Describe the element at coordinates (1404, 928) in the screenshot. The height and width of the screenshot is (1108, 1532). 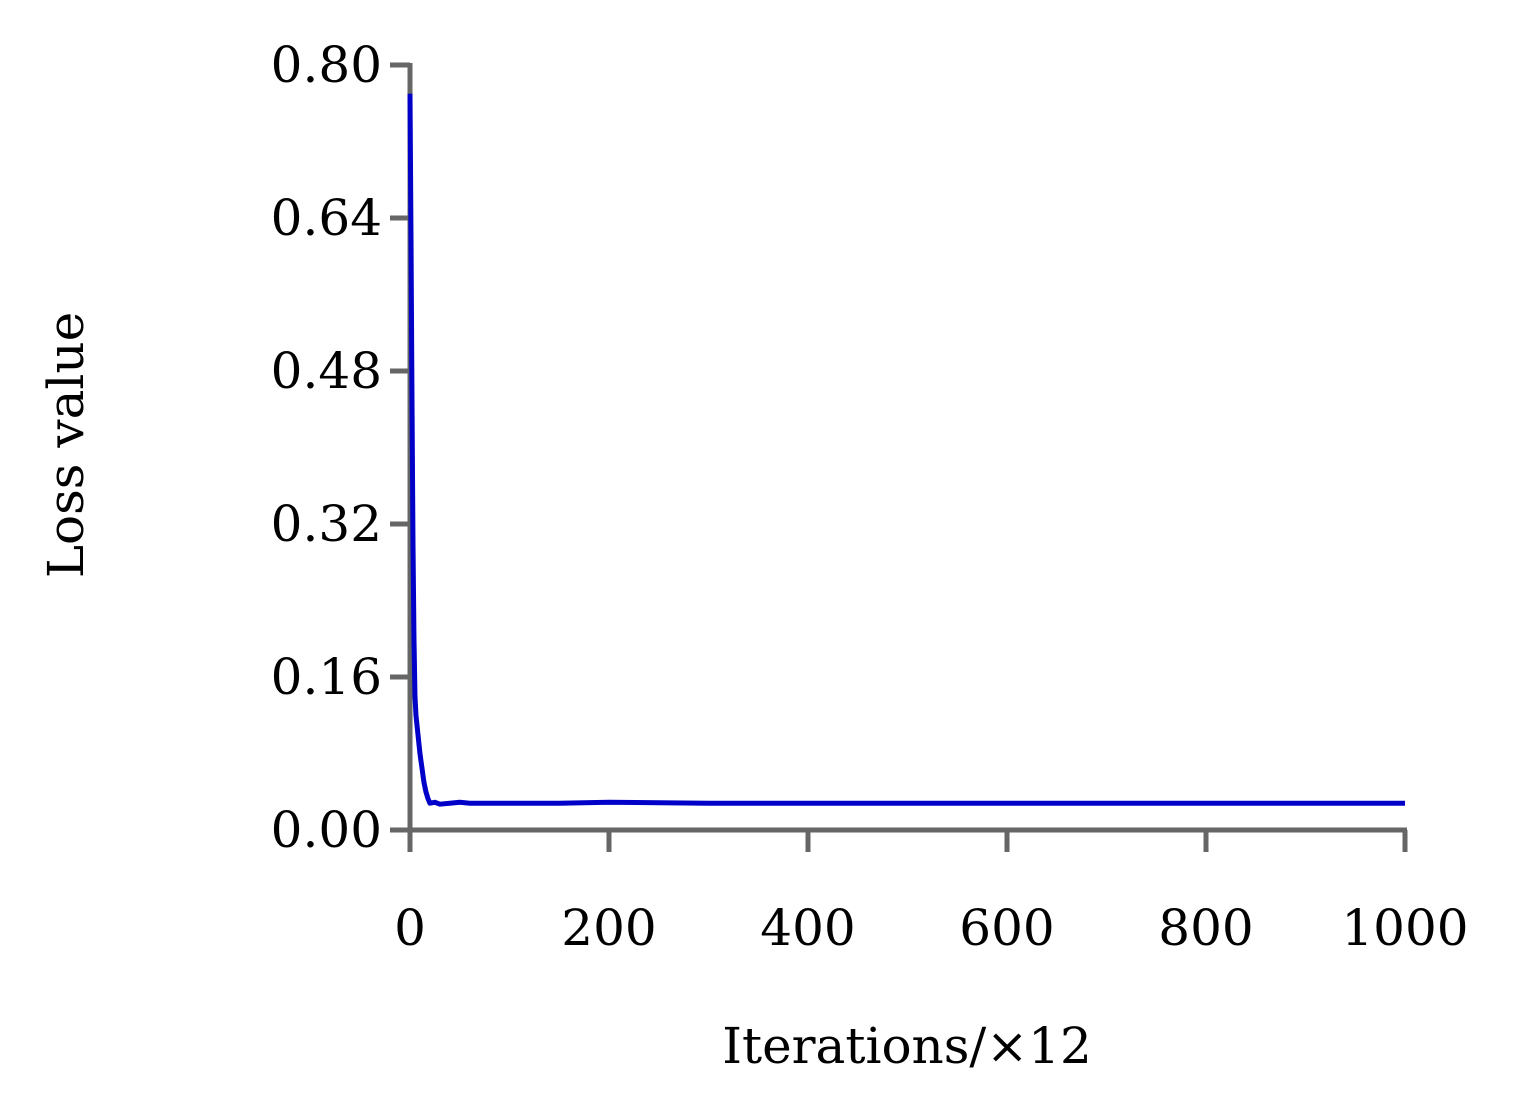
I see `x-tick-label: 1000` at that location.